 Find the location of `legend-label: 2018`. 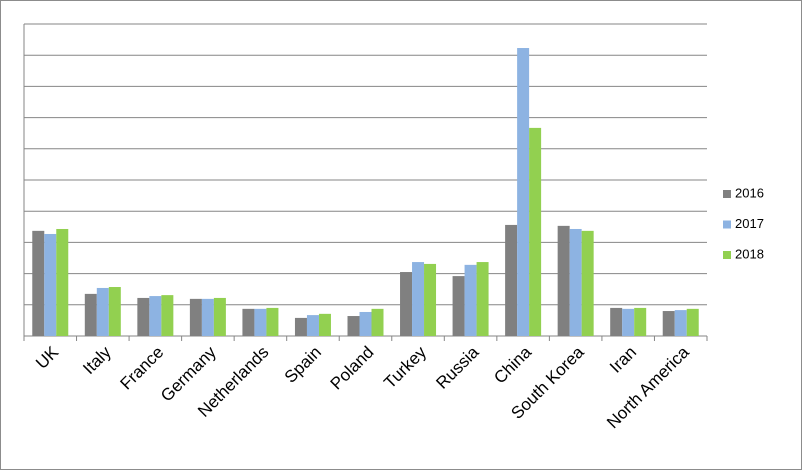

legend-label: 2018 is located at coordinates (749, 253).